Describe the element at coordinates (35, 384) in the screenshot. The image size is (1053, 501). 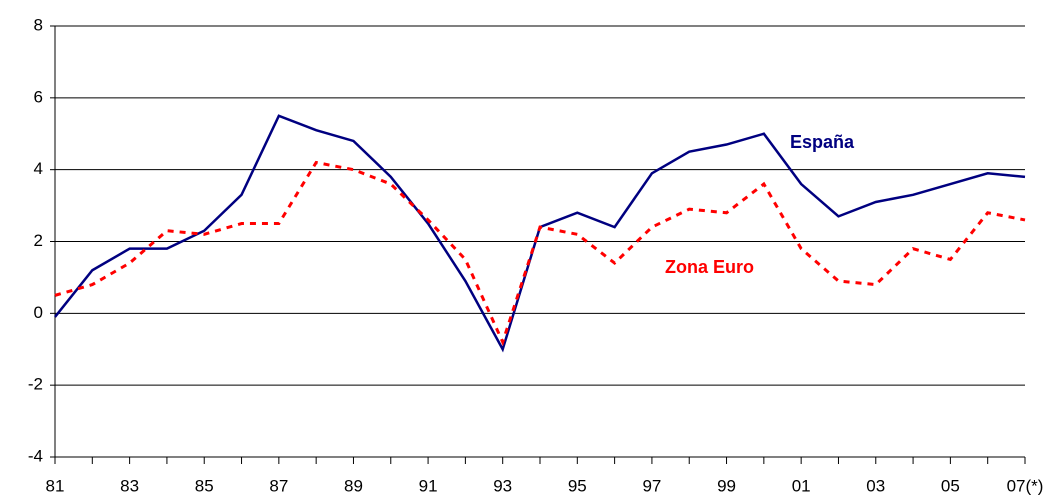
I see `y-tick-label: -2` at that location.